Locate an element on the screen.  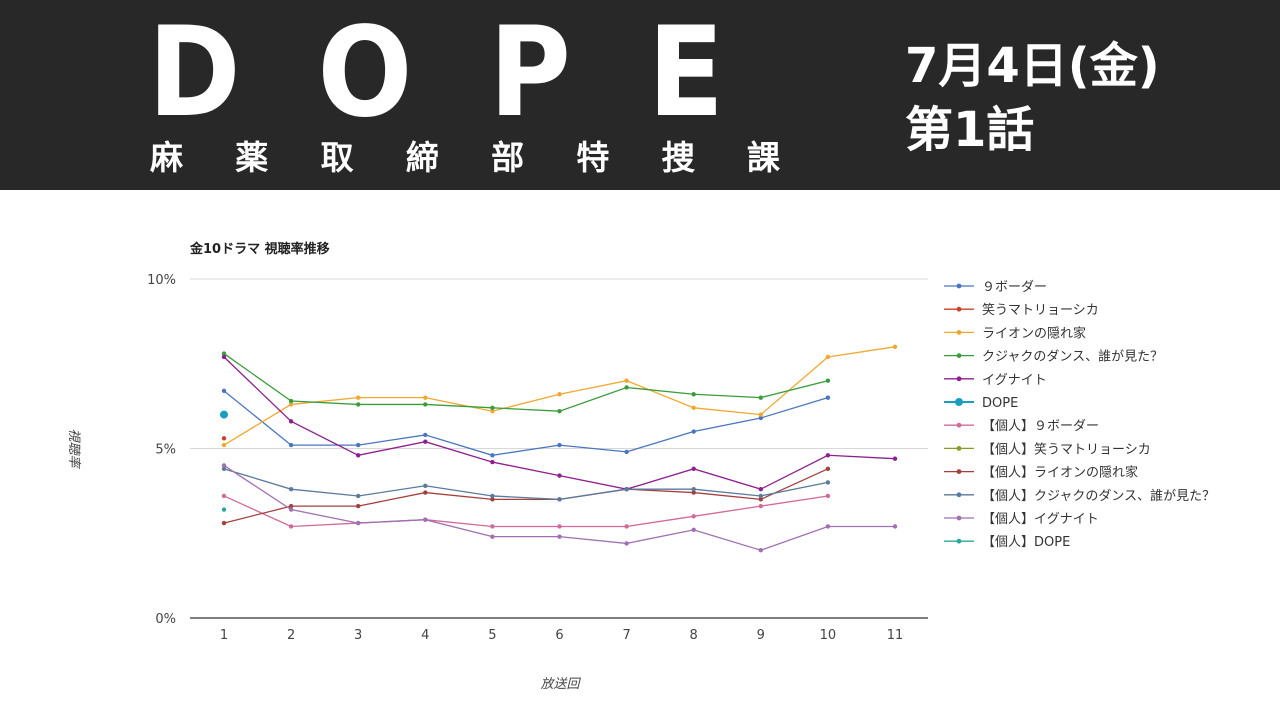
title-letter: O is located at coordinates (365, 73).